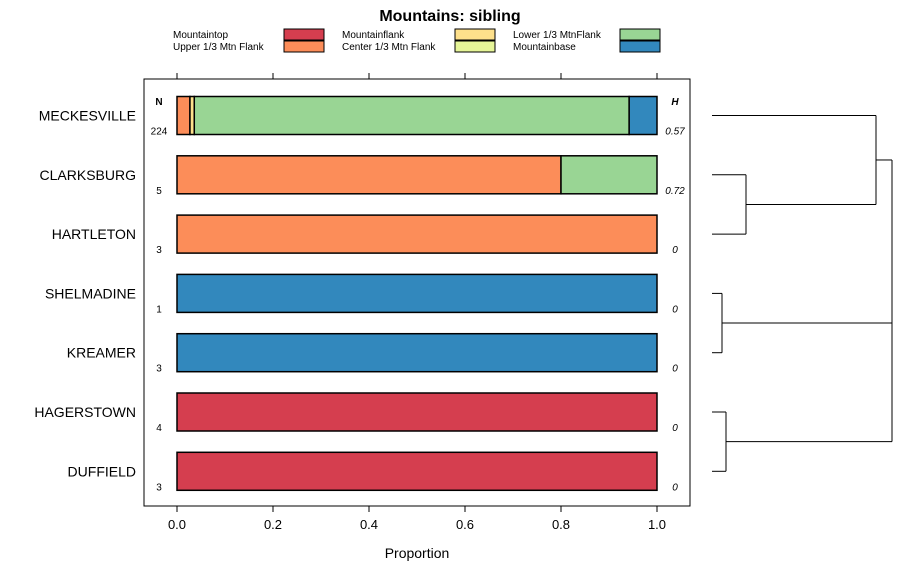 This screenshot has width=900, height=580. Describe the element at coordinates (159, 132) in the screenshot. I see `n-value: 224` at that location.